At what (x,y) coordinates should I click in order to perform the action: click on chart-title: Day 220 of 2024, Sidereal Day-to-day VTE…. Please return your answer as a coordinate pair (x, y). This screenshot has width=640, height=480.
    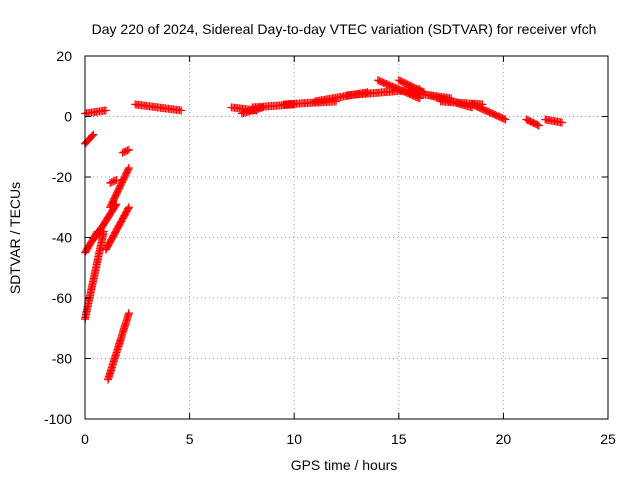
    Looking at the image, I should click on (344, 29).